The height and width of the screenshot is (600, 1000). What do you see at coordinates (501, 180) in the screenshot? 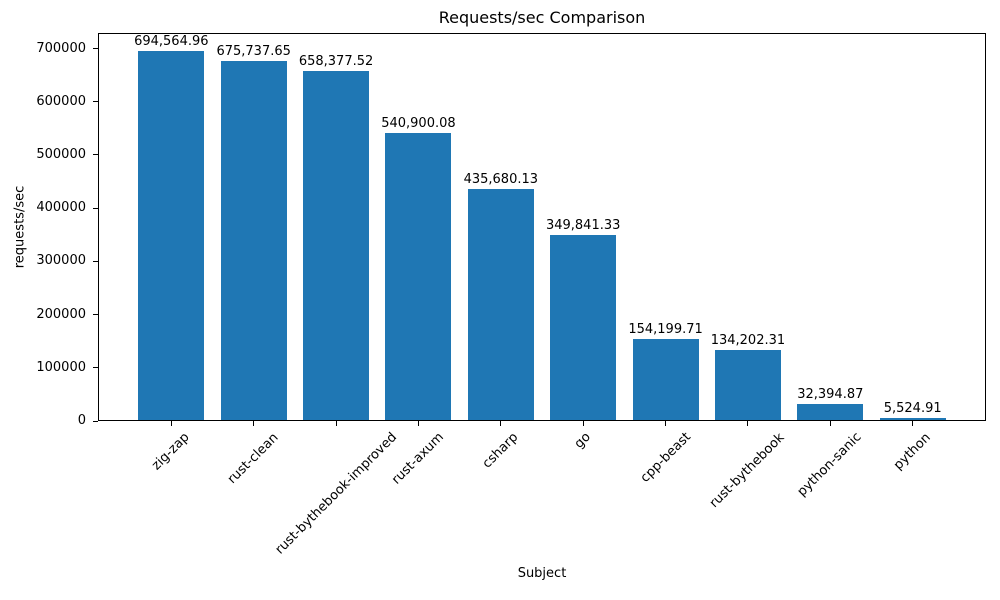
I see `bar-value-label: 435,680.13` at bounding box center [501, 180].